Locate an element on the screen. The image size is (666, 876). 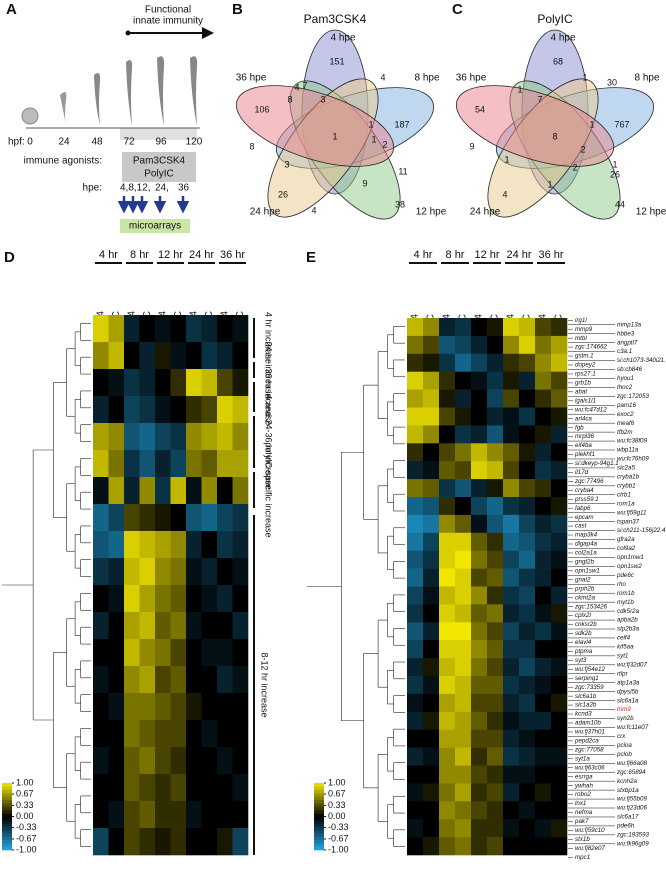
gene-label: dlgap4a is located at coordinates (586, 544).